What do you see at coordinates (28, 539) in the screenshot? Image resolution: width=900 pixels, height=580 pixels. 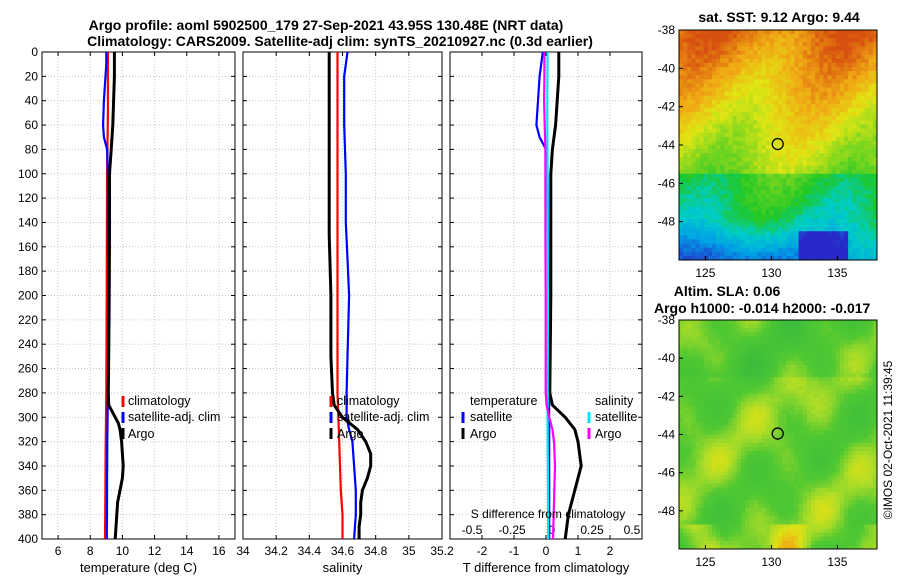 I see `y-tick-label: 400` at bounding box center [28, 539].